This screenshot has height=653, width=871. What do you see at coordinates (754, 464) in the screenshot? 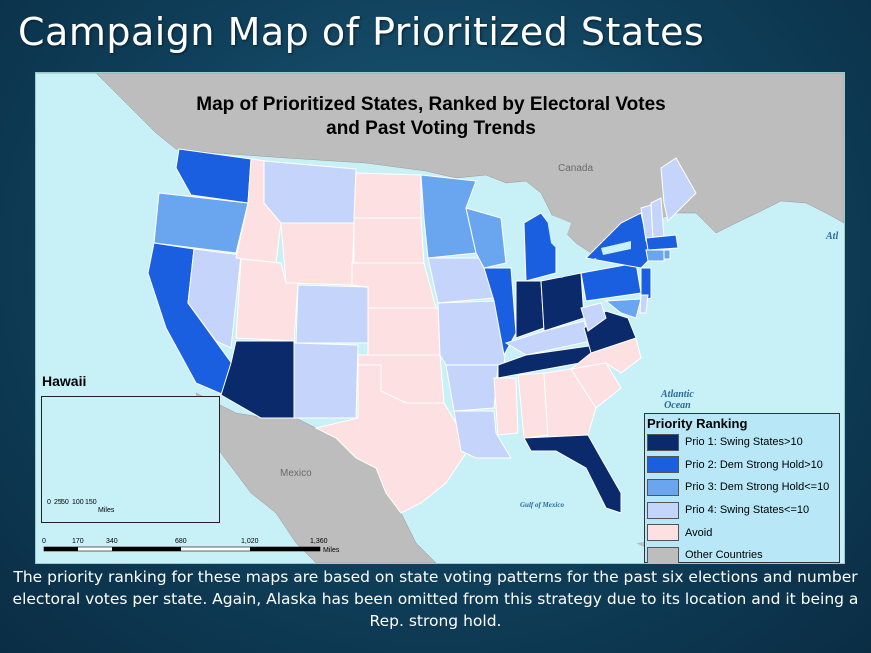
I see `legend-label: Prio 2: Dem Strong Hold>10` at bounding box center [754, 464].